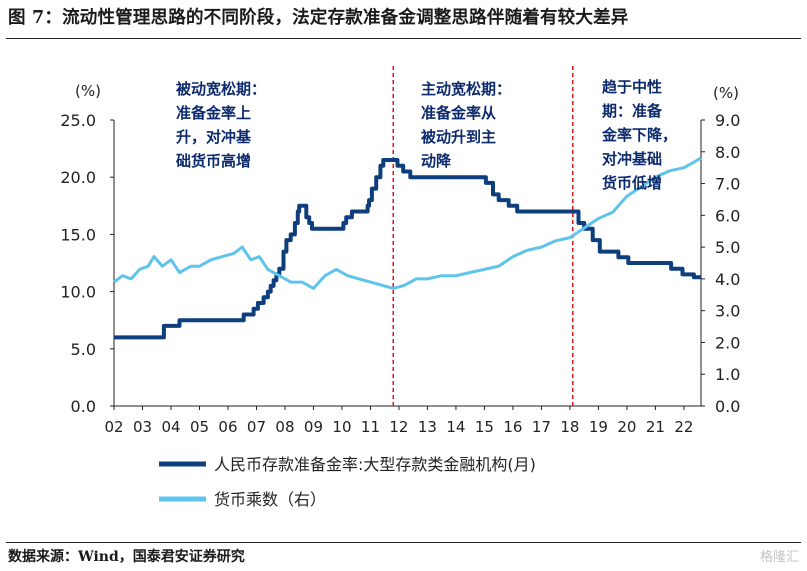 This screenshot has height=571, width=807. I want to click on right-y-tick-label: 9.0, so click(727, 120).